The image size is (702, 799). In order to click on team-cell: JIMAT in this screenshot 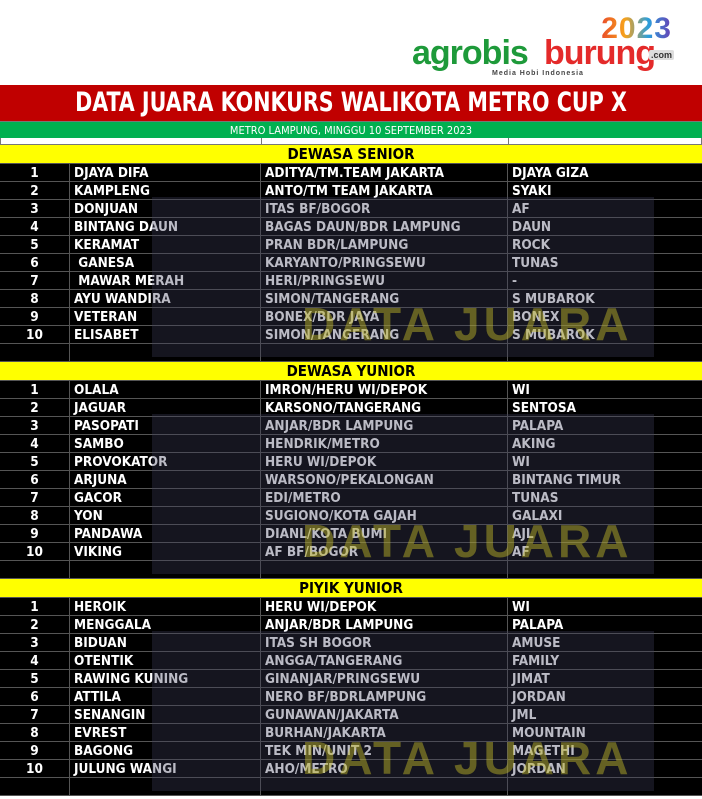, I will do `click(531, 679)`.